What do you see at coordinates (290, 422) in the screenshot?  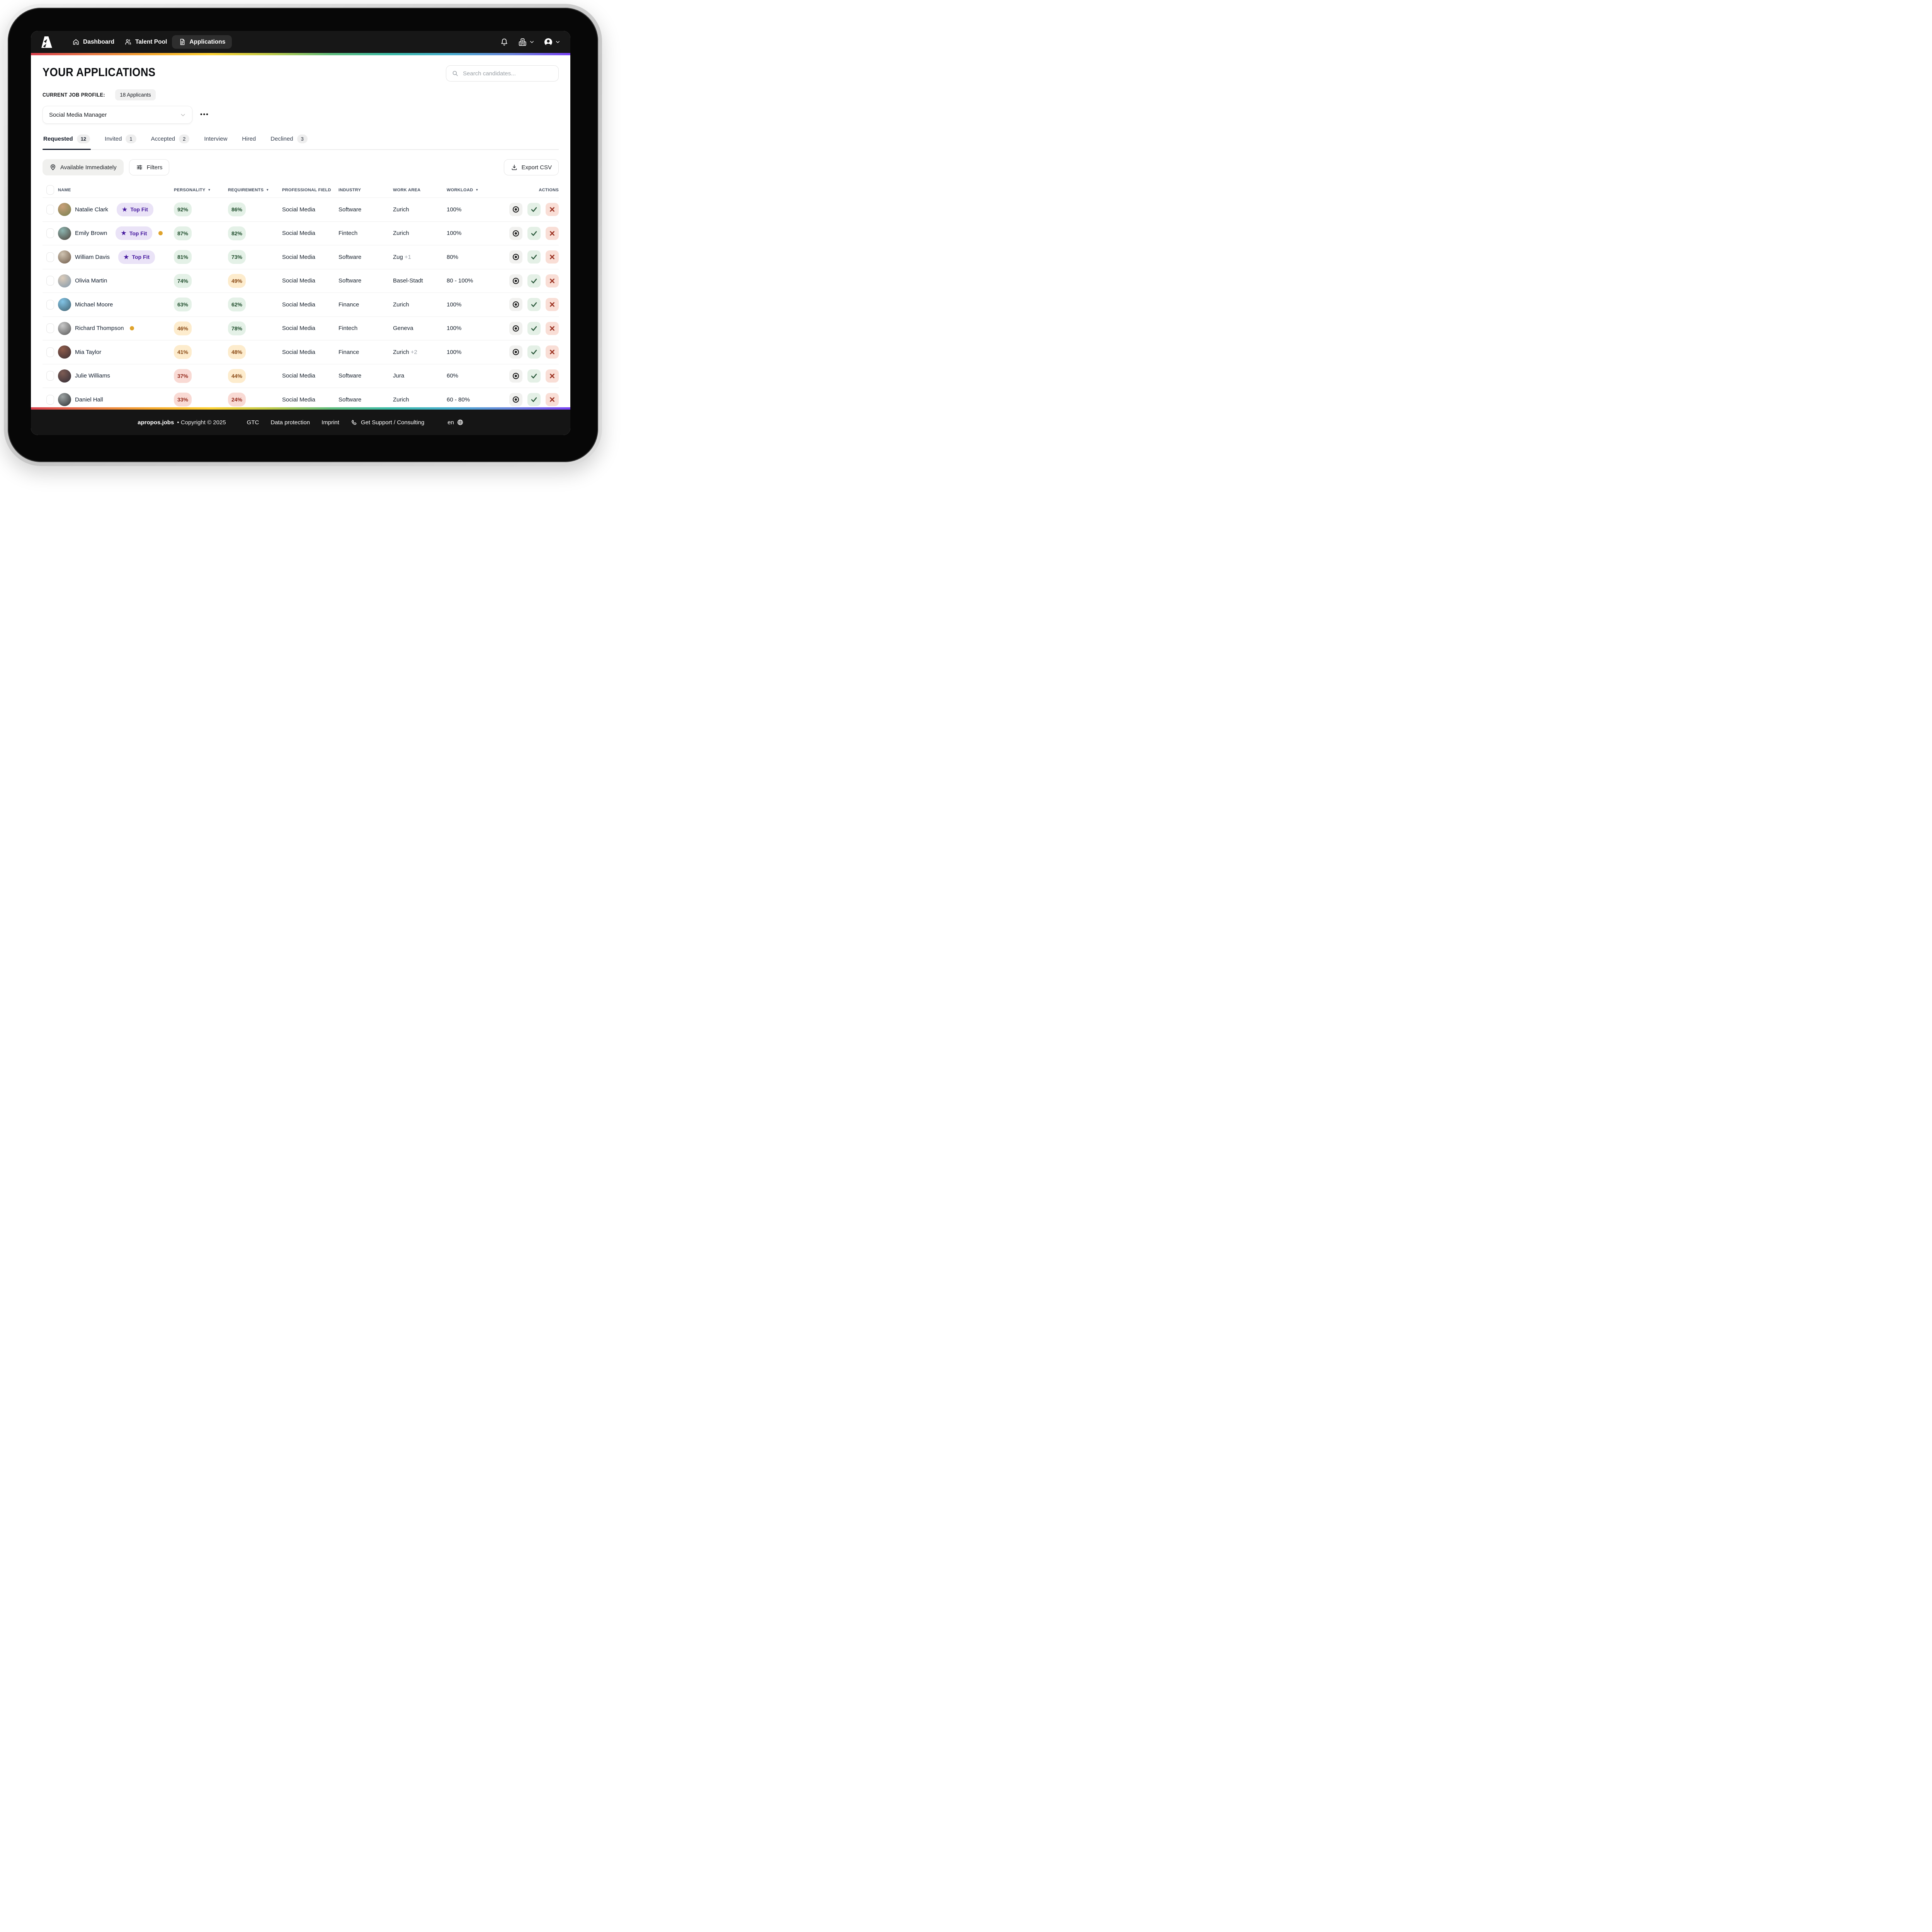 I see `footer-link-data-protection: Data protection` at bounding box center [290, 422].